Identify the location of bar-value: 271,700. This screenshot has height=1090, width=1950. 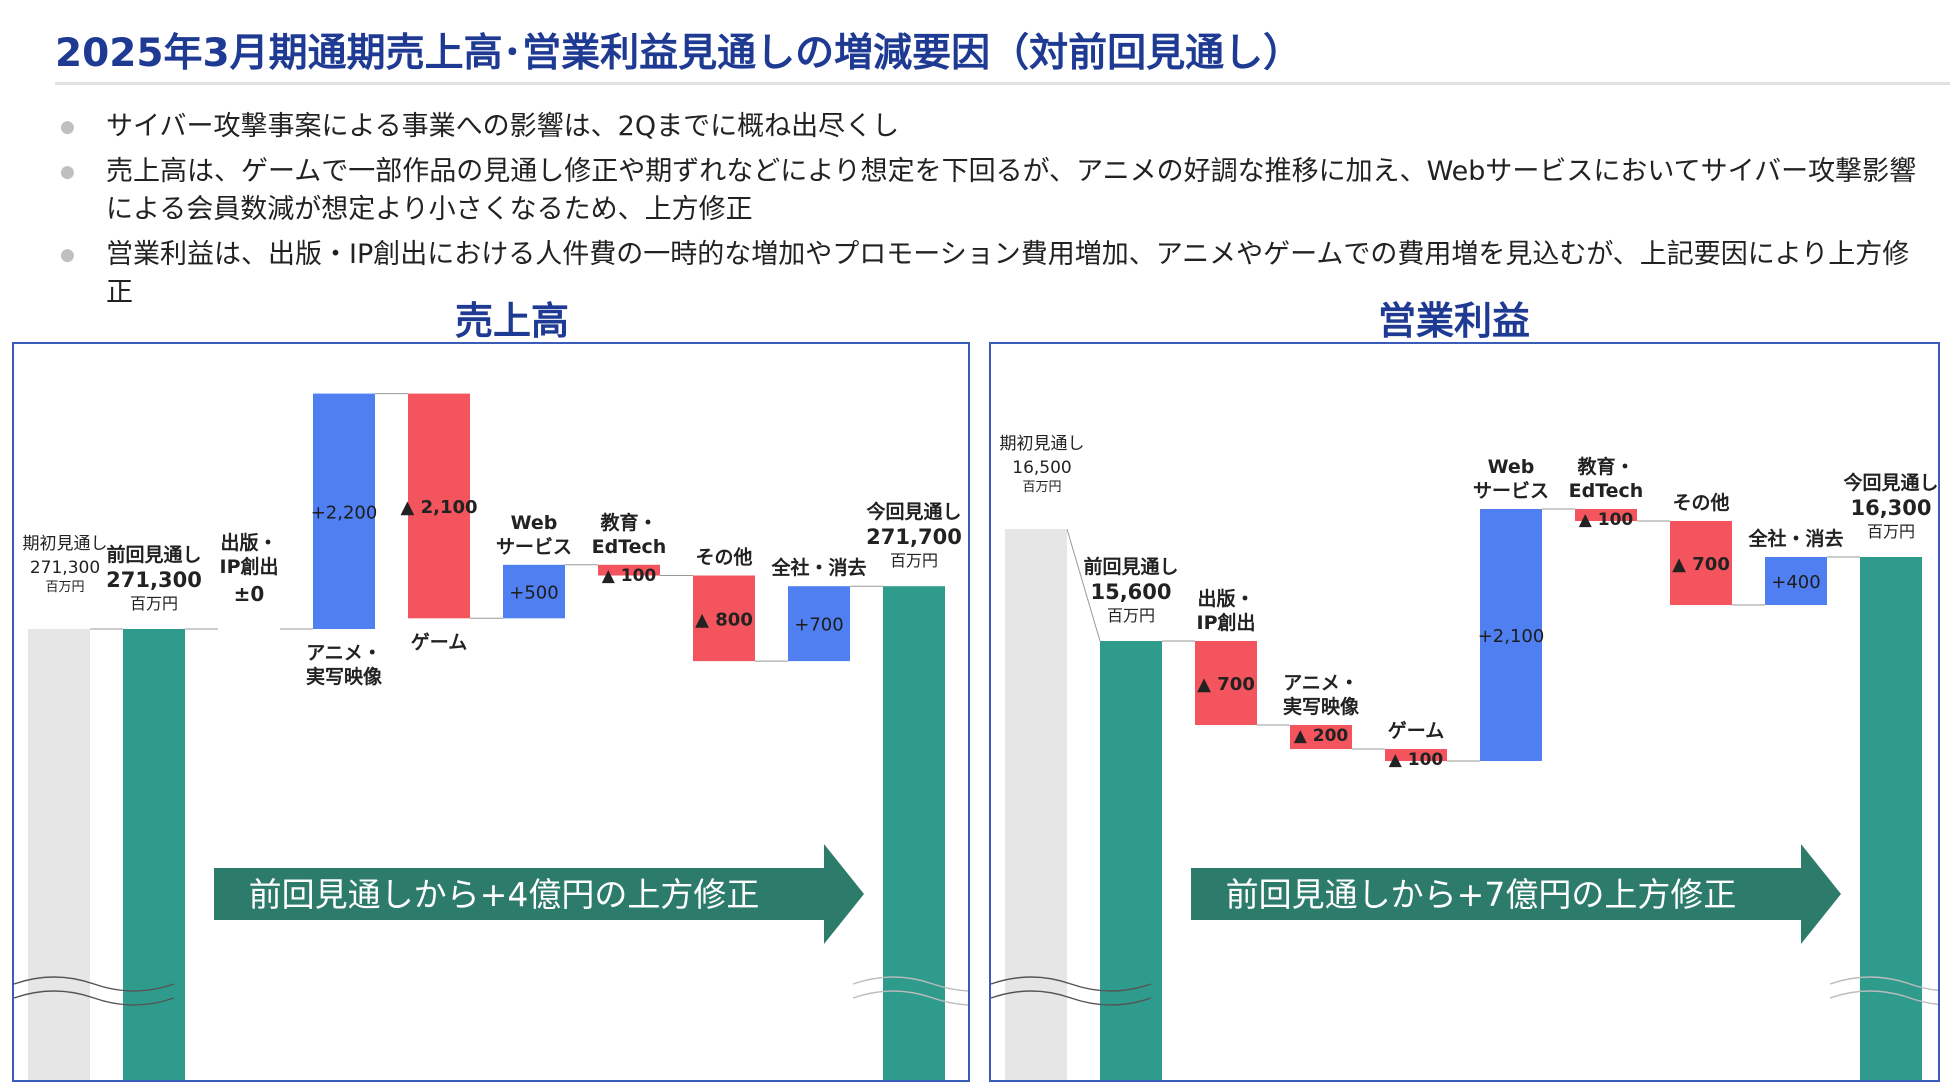
(914, 537).